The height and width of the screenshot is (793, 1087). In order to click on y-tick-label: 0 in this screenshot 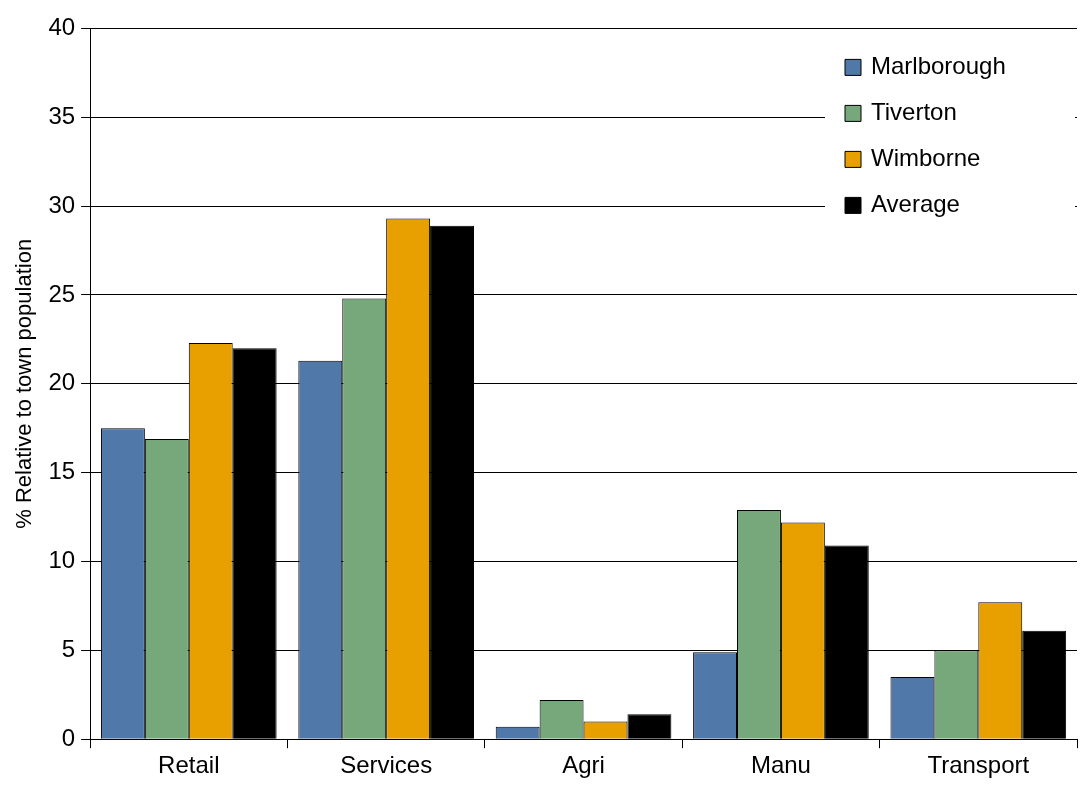, I will do `click(68, 737)`.